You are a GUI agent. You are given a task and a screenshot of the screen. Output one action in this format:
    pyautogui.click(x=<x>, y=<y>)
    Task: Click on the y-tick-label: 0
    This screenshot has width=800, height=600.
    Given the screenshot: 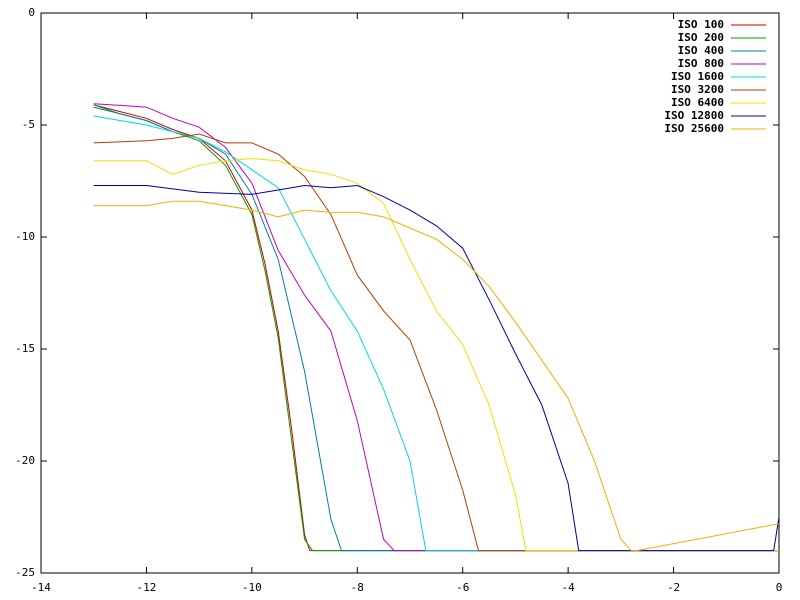 What is the action you would take?
    pyautogui.click(x=31, y=12)
    